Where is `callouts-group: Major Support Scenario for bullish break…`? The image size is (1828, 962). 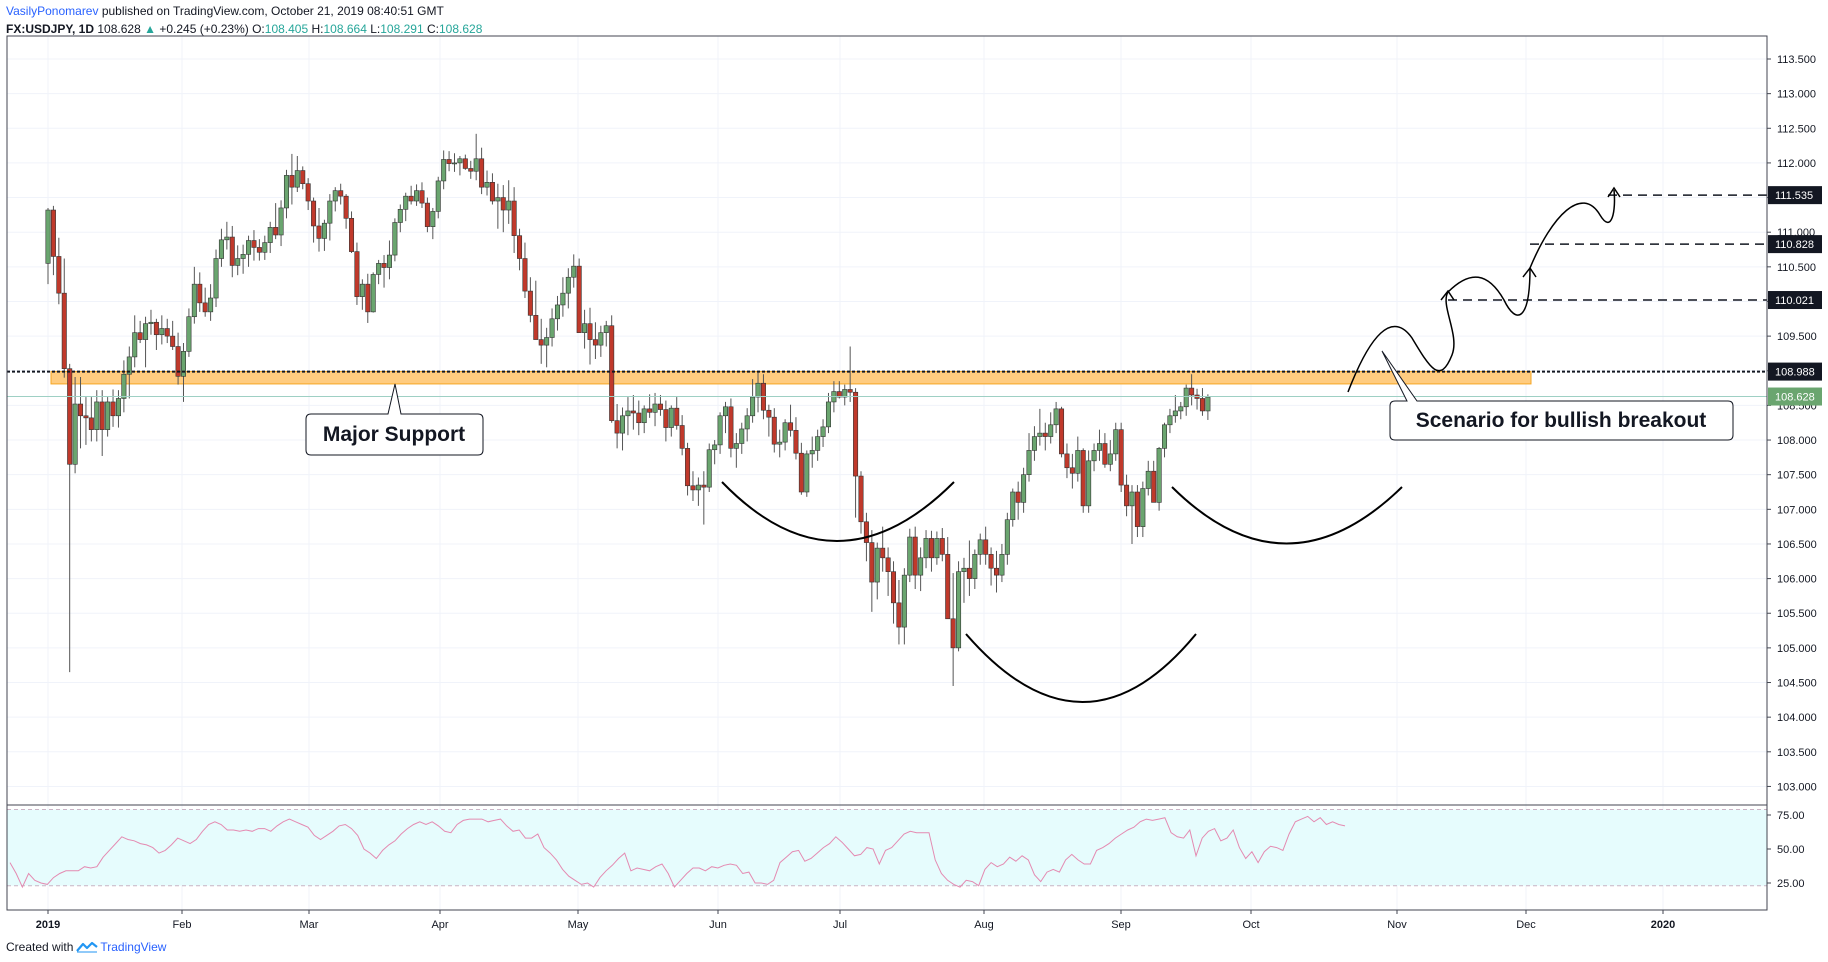
callouts-group: Major Support Scenario for bullish break… is located at coordinates (1019, 403).